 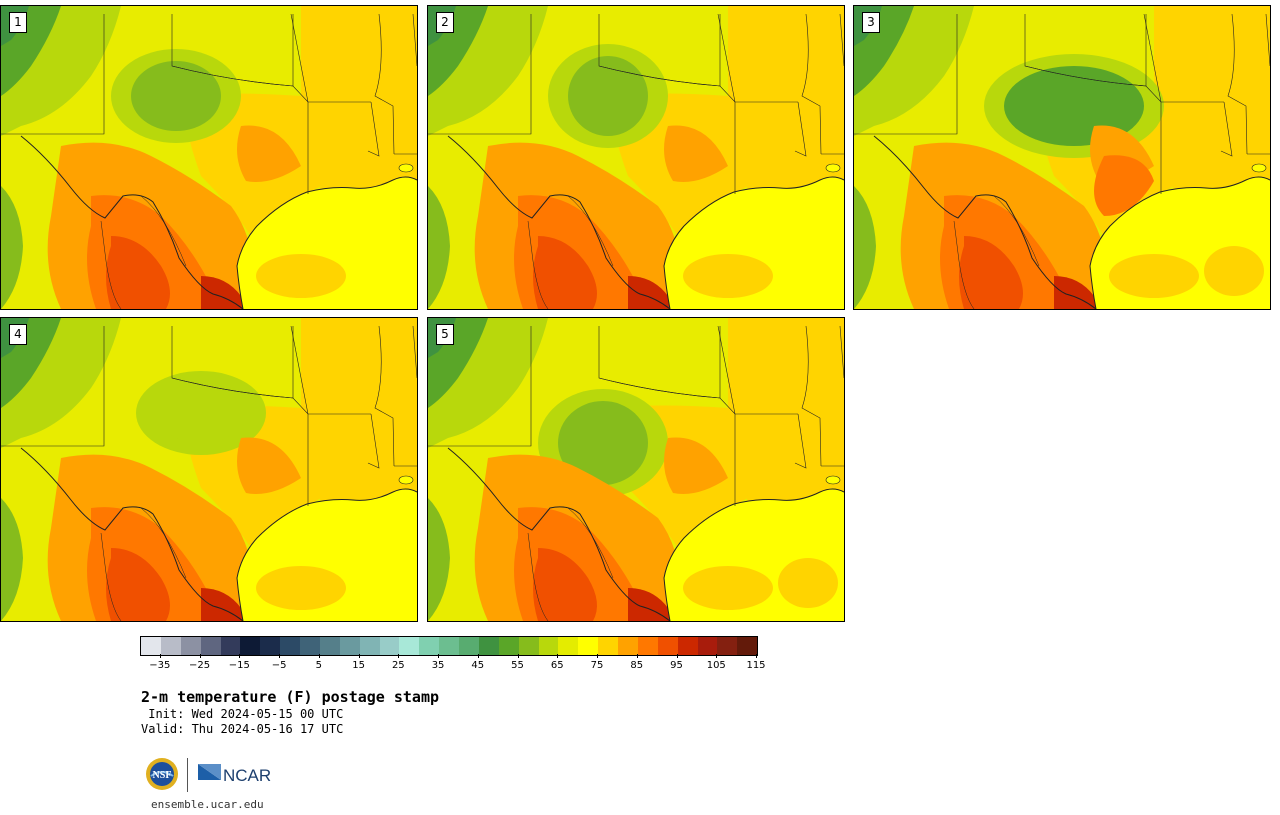 What do you see at coordinates (637, 665) in the screenshot?
I see `colorbar-tick-label: 85` at bounding box center [637, 665].